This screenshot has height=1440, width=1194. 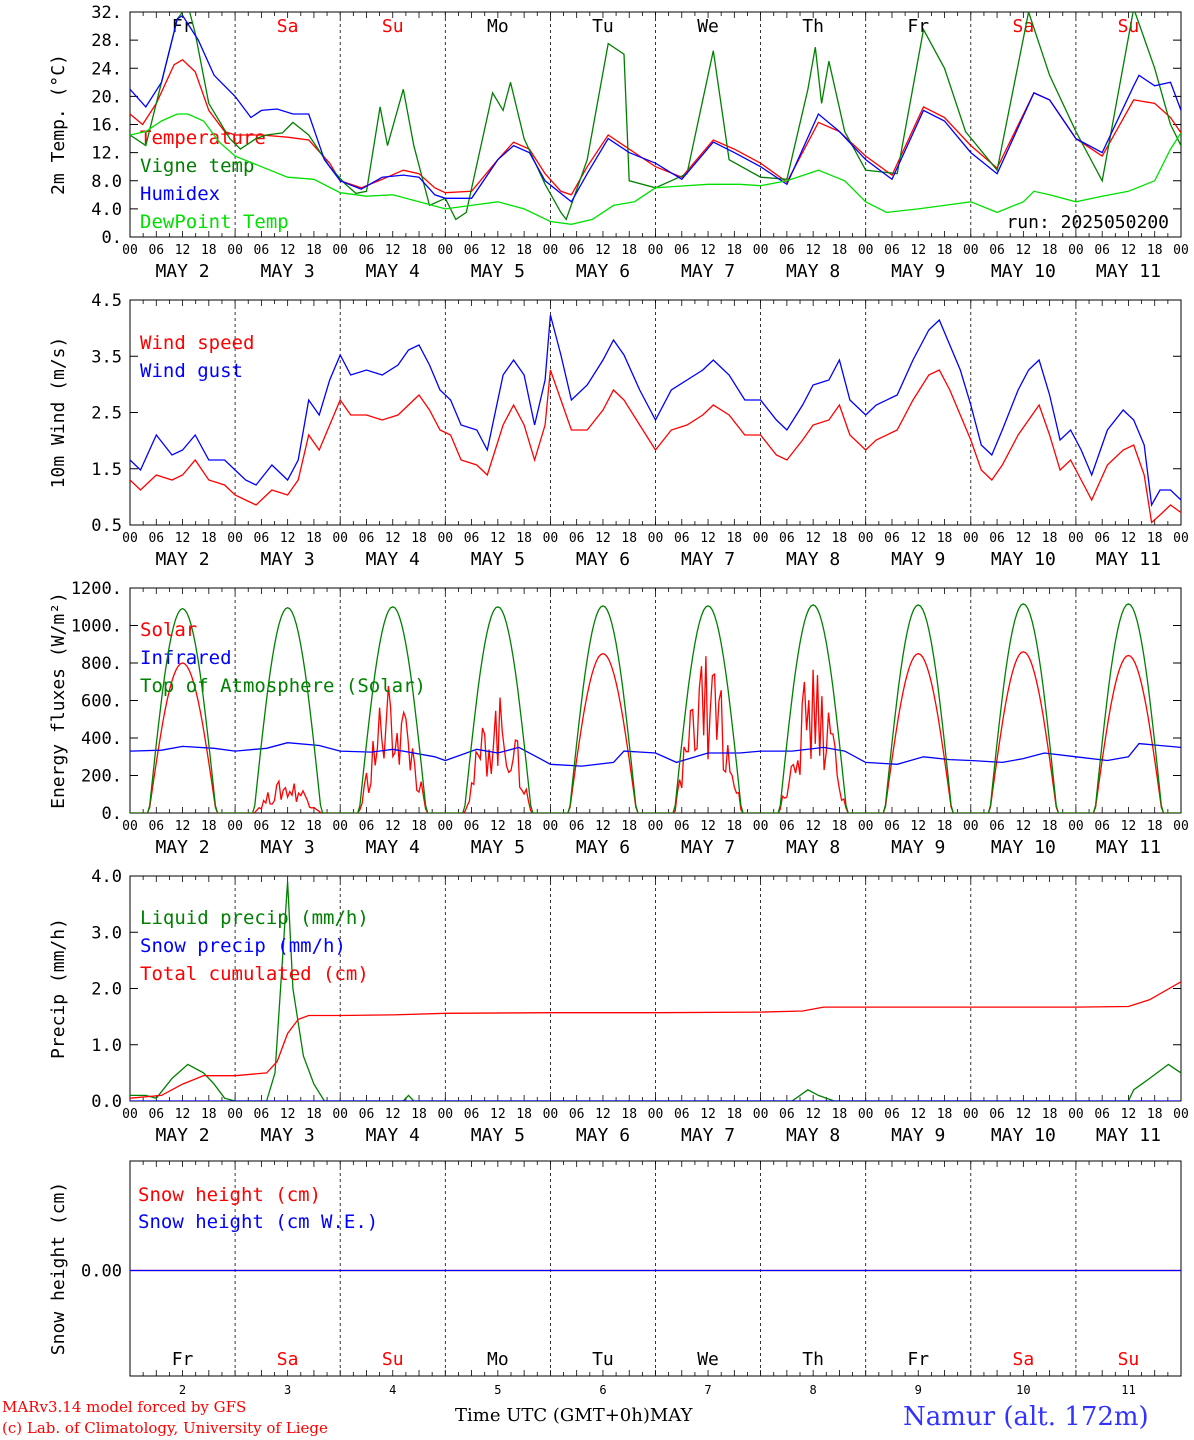 What do you see at coordinates (106, 933) in the screenshot?
I see `y-tick-label: 3.0` at bounding box center [106, 933].